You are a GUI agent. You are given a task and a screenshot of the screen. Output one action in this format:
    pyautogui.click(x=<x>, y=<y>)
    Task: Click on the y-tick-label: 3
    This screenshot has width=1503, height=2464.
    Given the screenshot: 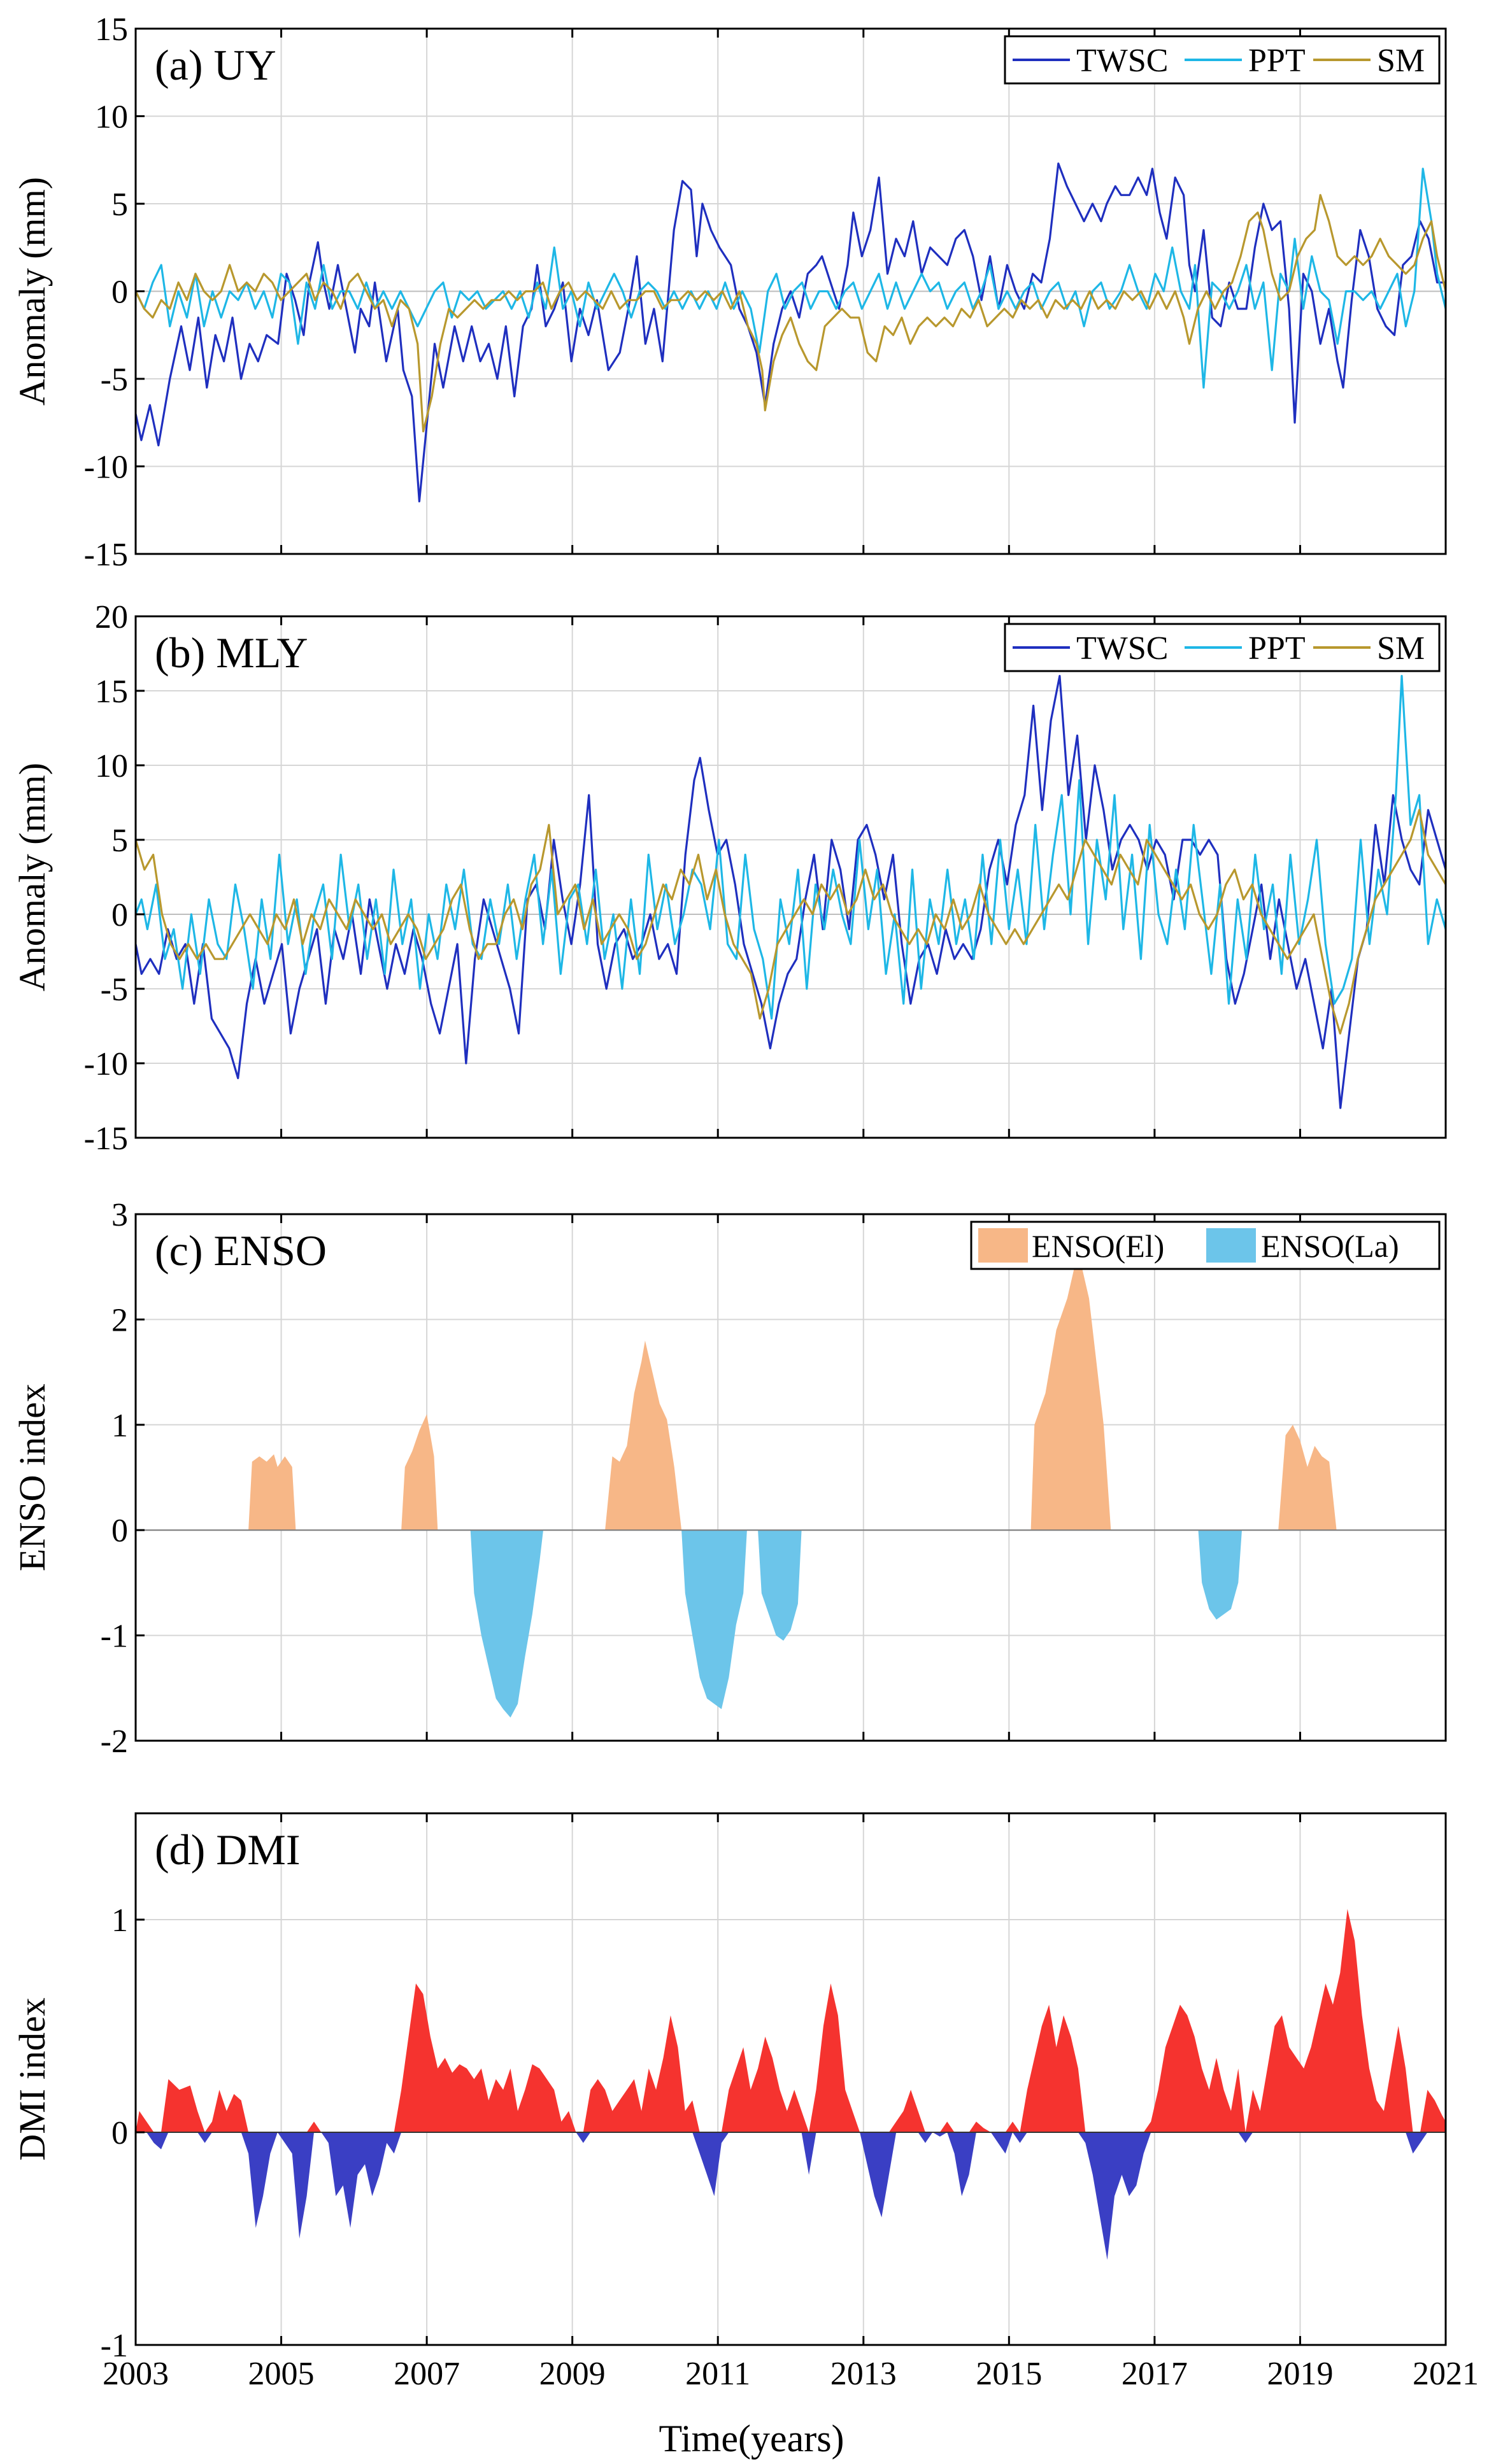 What is the action you would take?
    pyautogui.click(x=119, y=1215)
    